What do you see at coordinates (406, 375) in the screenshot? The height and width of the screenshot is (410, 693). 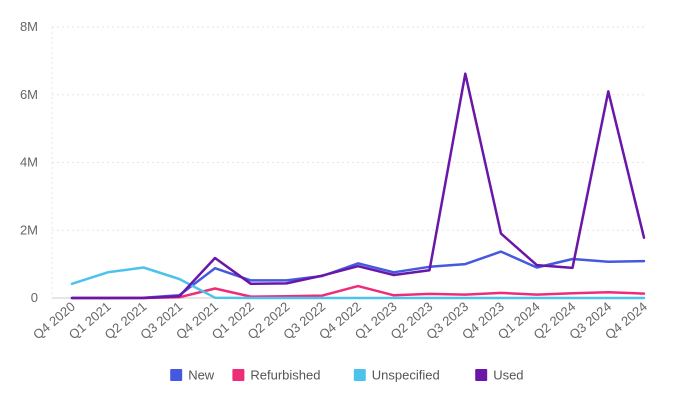 I see `legend-label: Unspecified` at bounding box center [406, 375].